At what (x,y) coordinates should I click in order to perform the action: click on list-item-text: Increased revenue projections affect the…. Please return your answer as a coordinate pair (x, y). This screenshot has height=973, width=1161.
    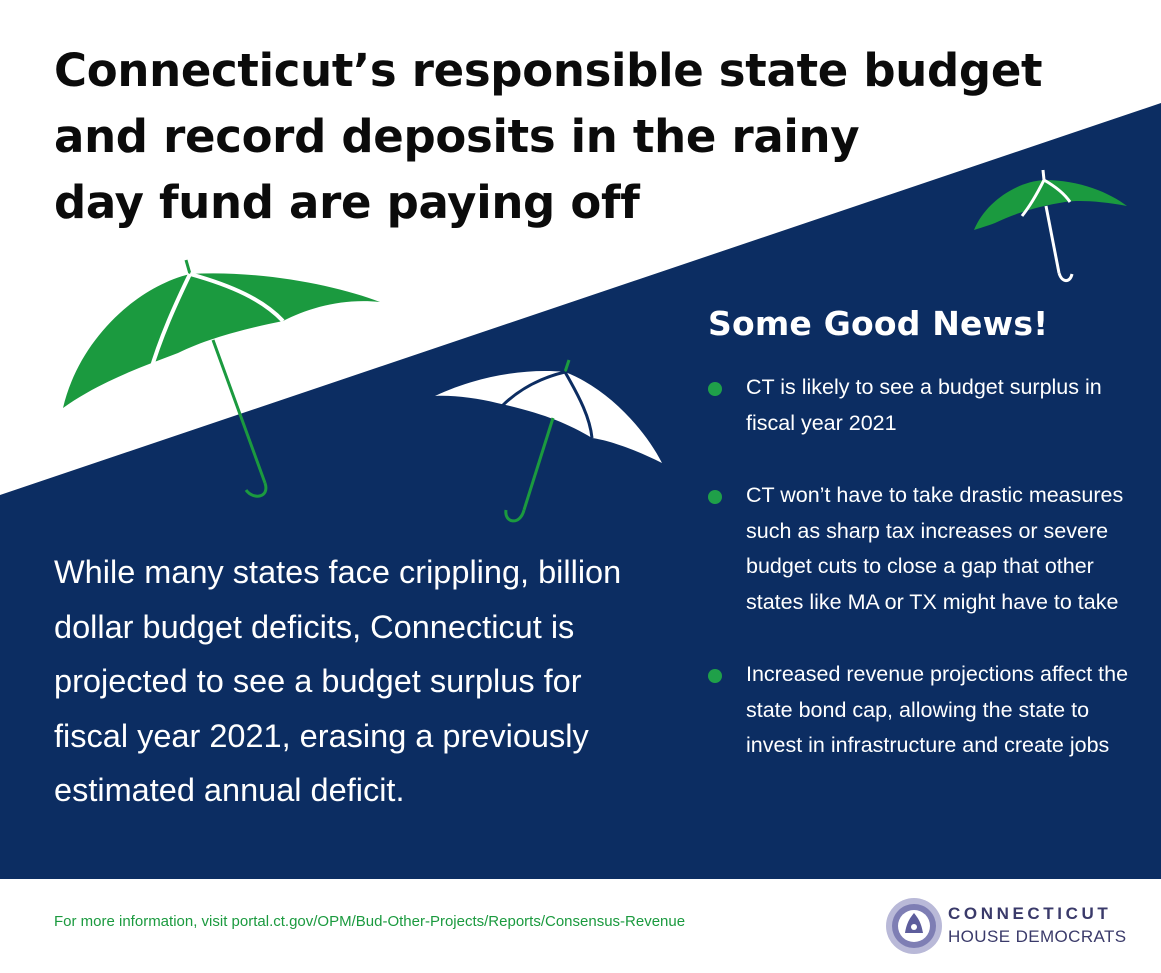
    Looking at the image, I should click on (937, 709).